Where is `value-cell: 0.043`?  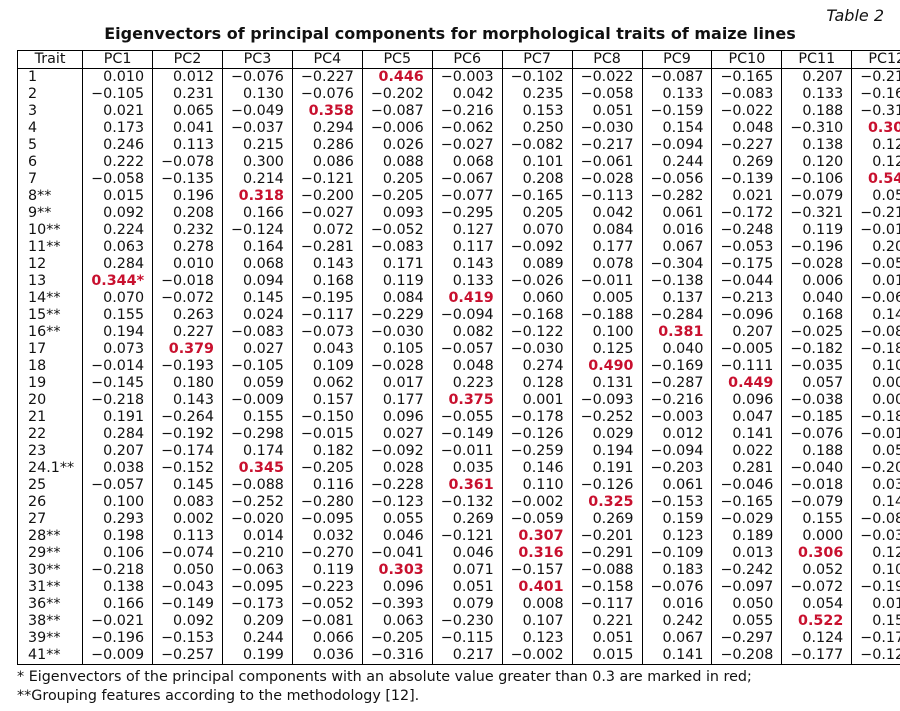 value-cell: 0.043 is located at coordinates (327, 349).